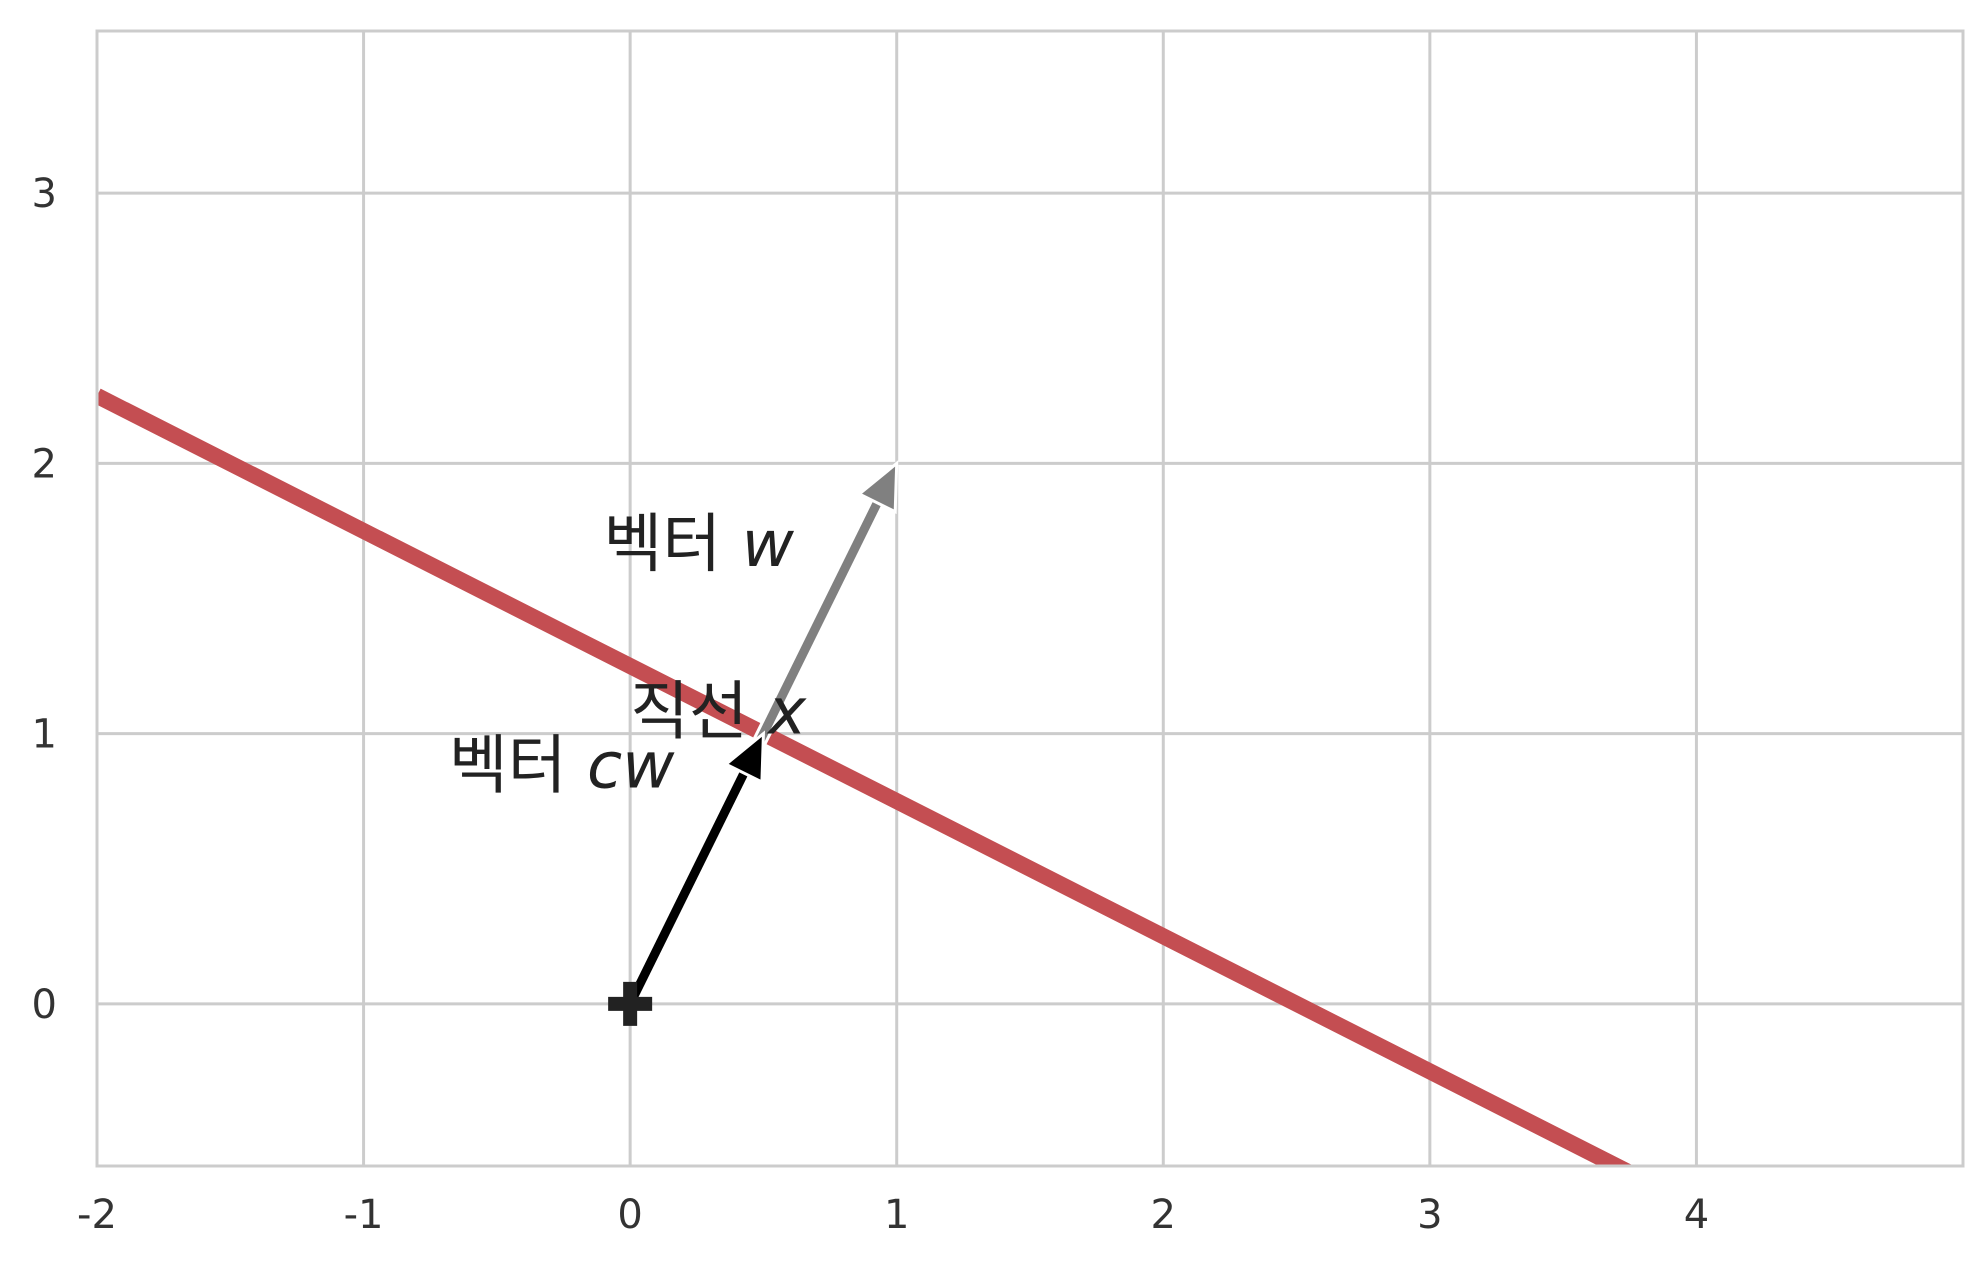 This screenshot has height=1276, width=1987. Describe the element at coordinates (628, 656) in the screenshot. I see `annotations: 벡터 w직선 x벡터 cw` at that location.